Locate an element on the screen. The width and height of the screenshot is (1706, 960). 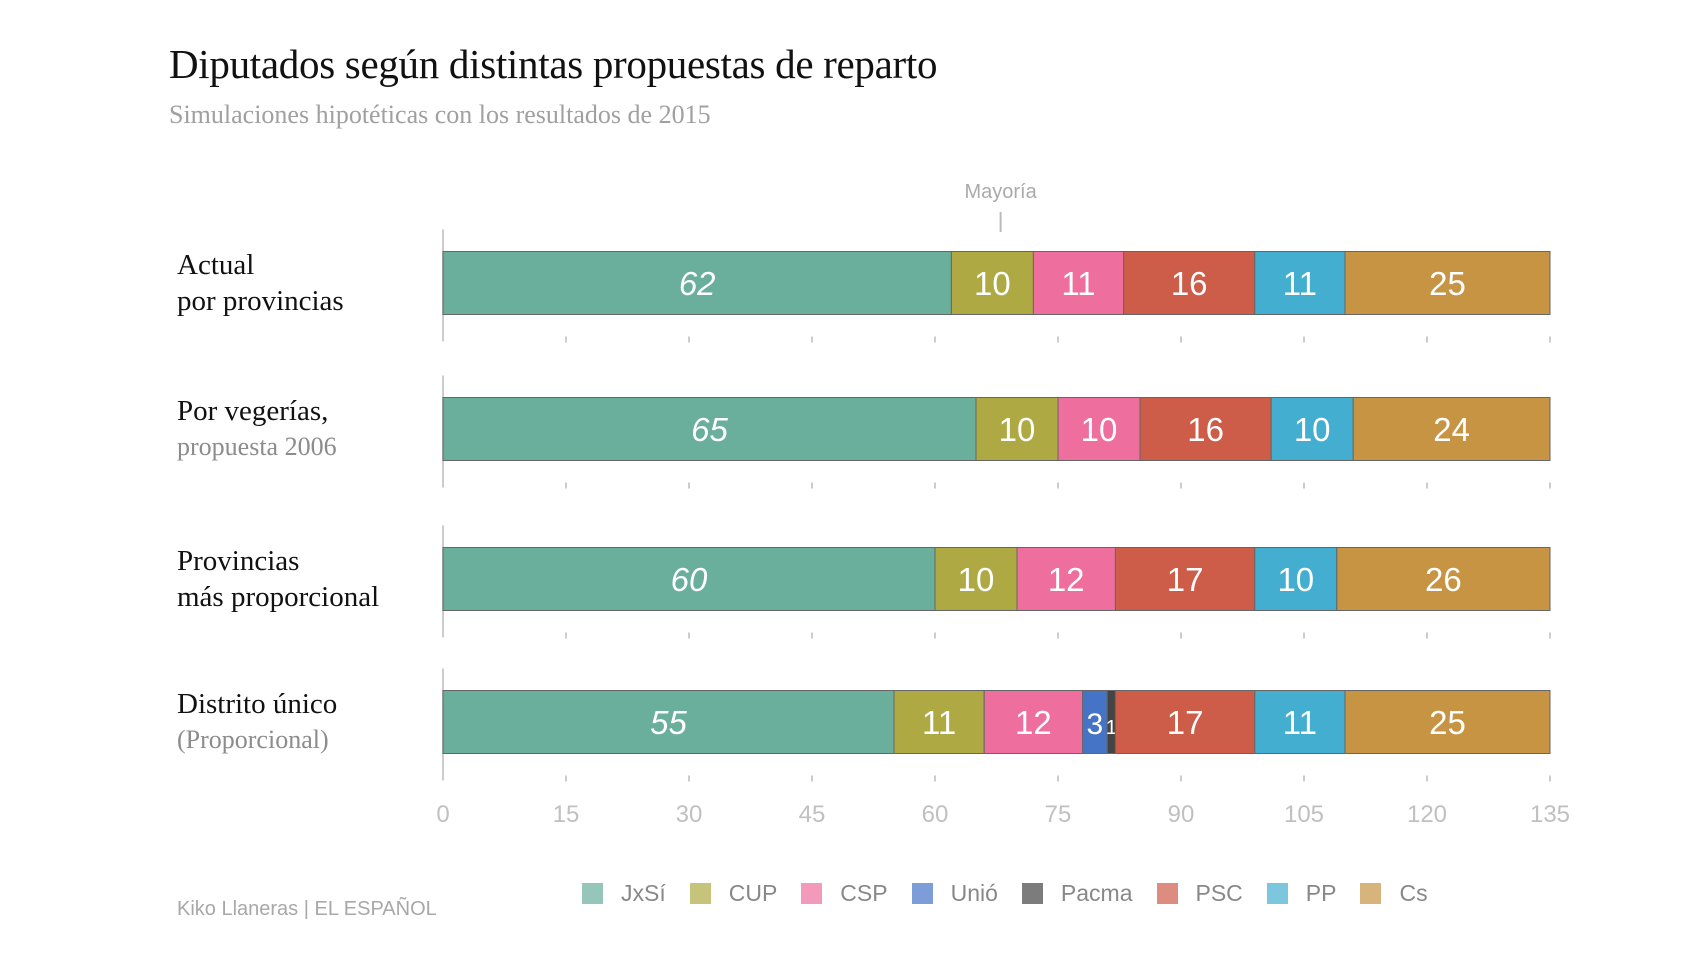
legend: JxSí CUP CSP Unió Pacma PSC PP Cs is located at coordinates (1017, 893).